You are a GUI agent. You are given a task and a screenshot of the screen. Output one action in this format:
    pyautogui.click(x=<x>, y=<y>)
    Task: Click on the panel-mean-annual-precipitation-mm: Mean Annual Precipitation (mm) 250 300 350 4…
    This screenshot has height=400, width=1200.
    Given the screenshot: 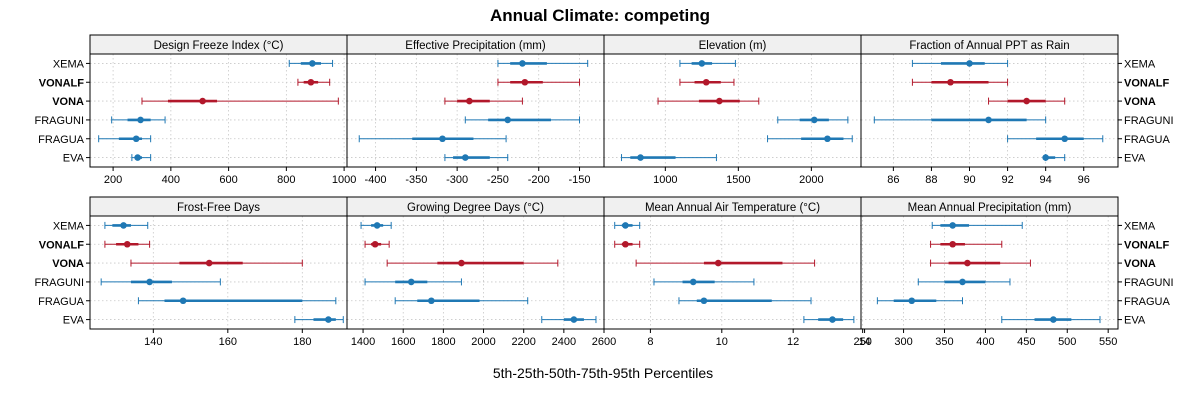 What is the action you would take?
    pyautogui.click(x=1013, y=272)
    